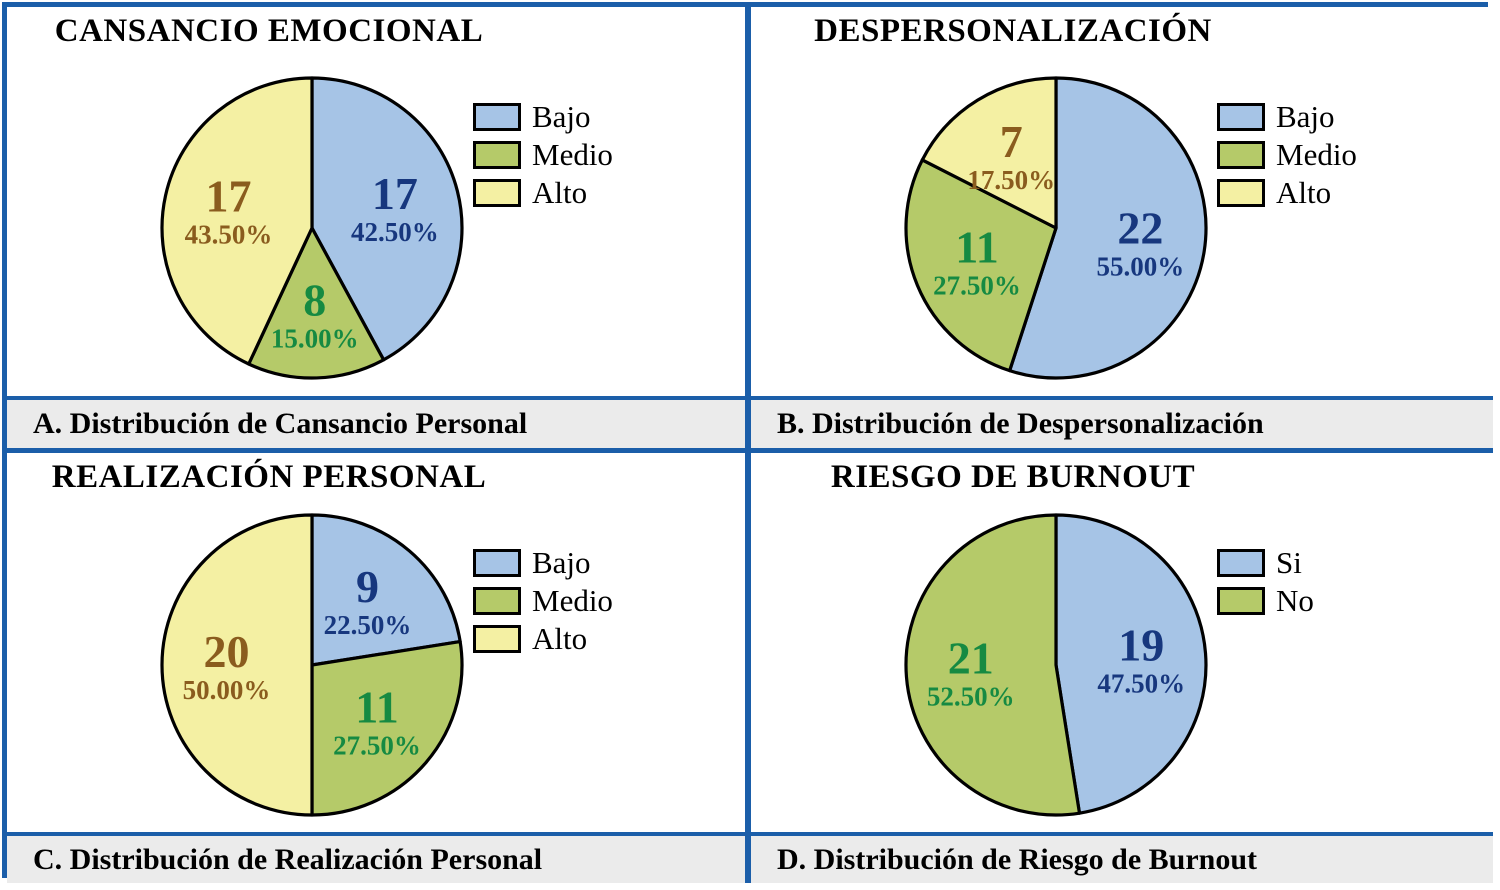 The image size is (1500, 890). I want to click on chart-title-cansancio: CANSANCIO EMOCIONAL, so click(269, 31).